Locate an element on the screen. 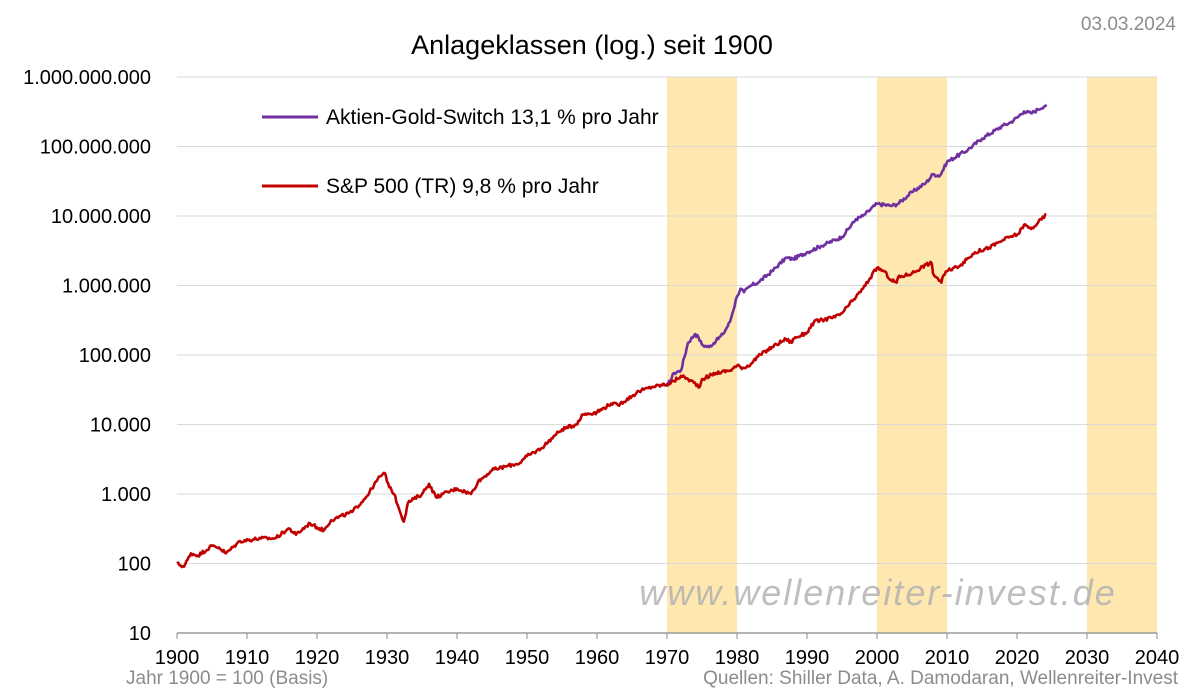 The height and width of the screenshot is (694, 1200). watermark: www.wellenreiter-invest.de is located at coordinates (878, 592).